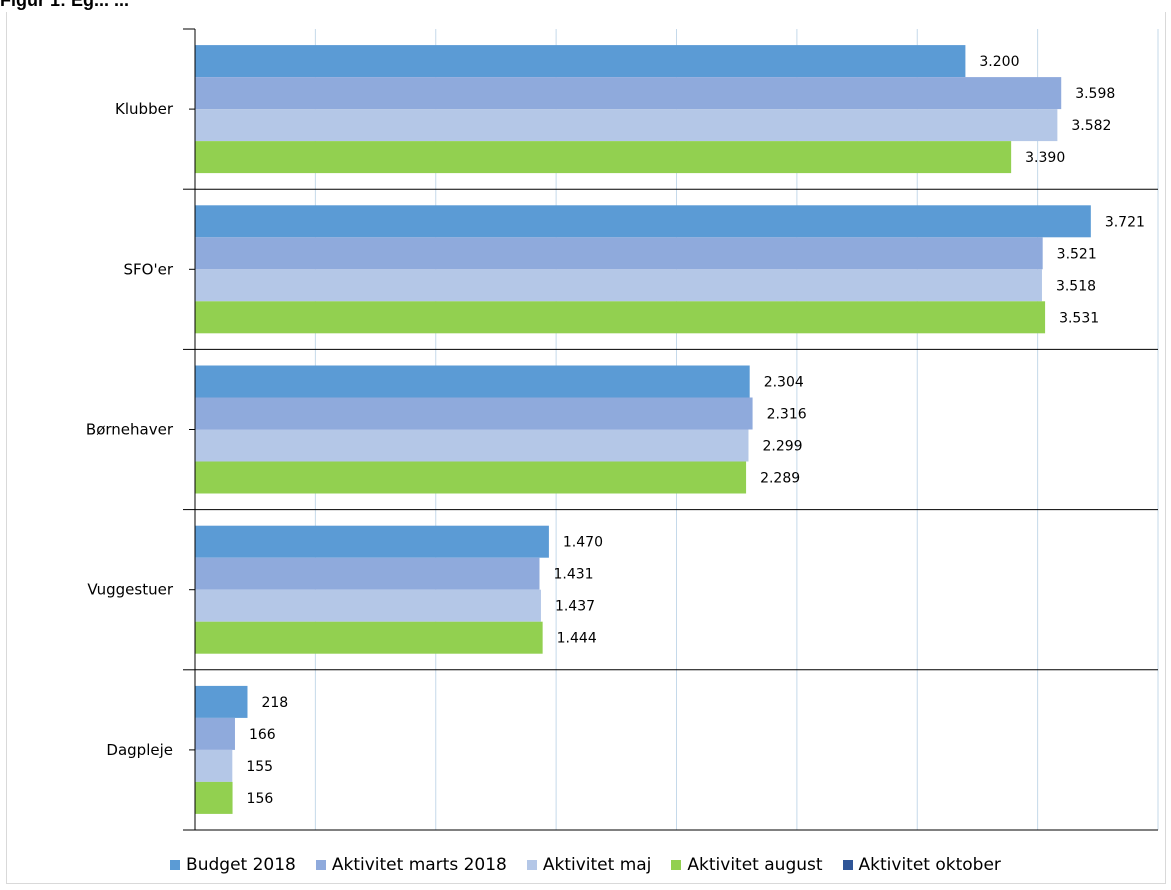 This screenshot has height=890, width=1171. I want to click on data-label: 3.521, so click(1077, 254).